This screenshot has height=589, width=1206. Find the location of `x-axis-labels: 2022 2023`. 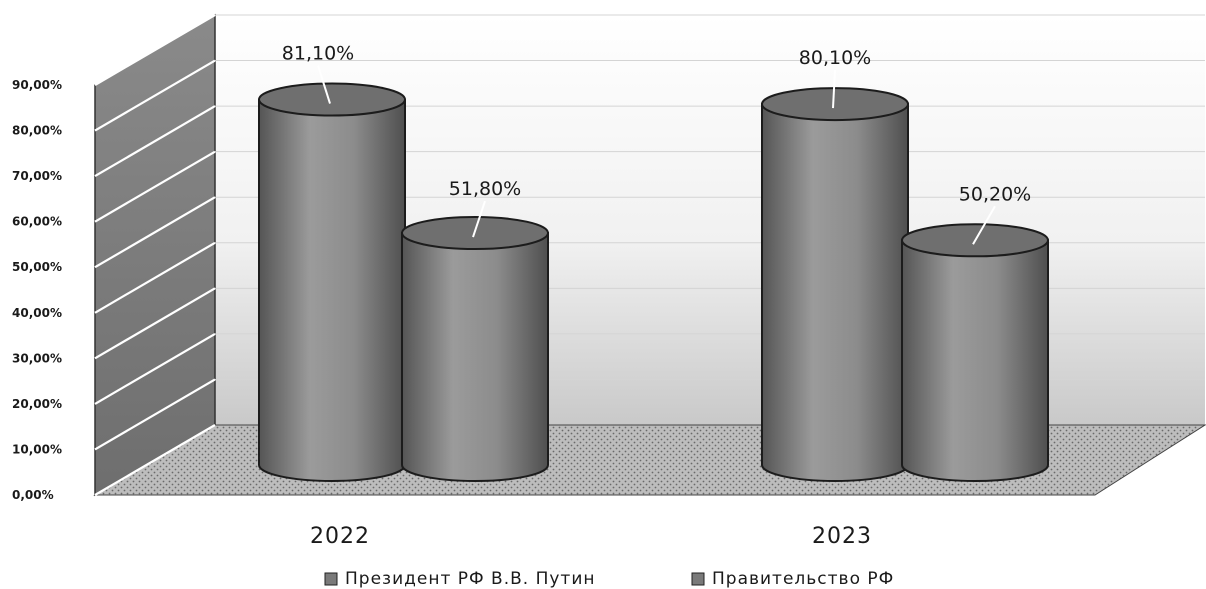

x-axis-labels: 2022 2023 is located at coordinates (591, 536).